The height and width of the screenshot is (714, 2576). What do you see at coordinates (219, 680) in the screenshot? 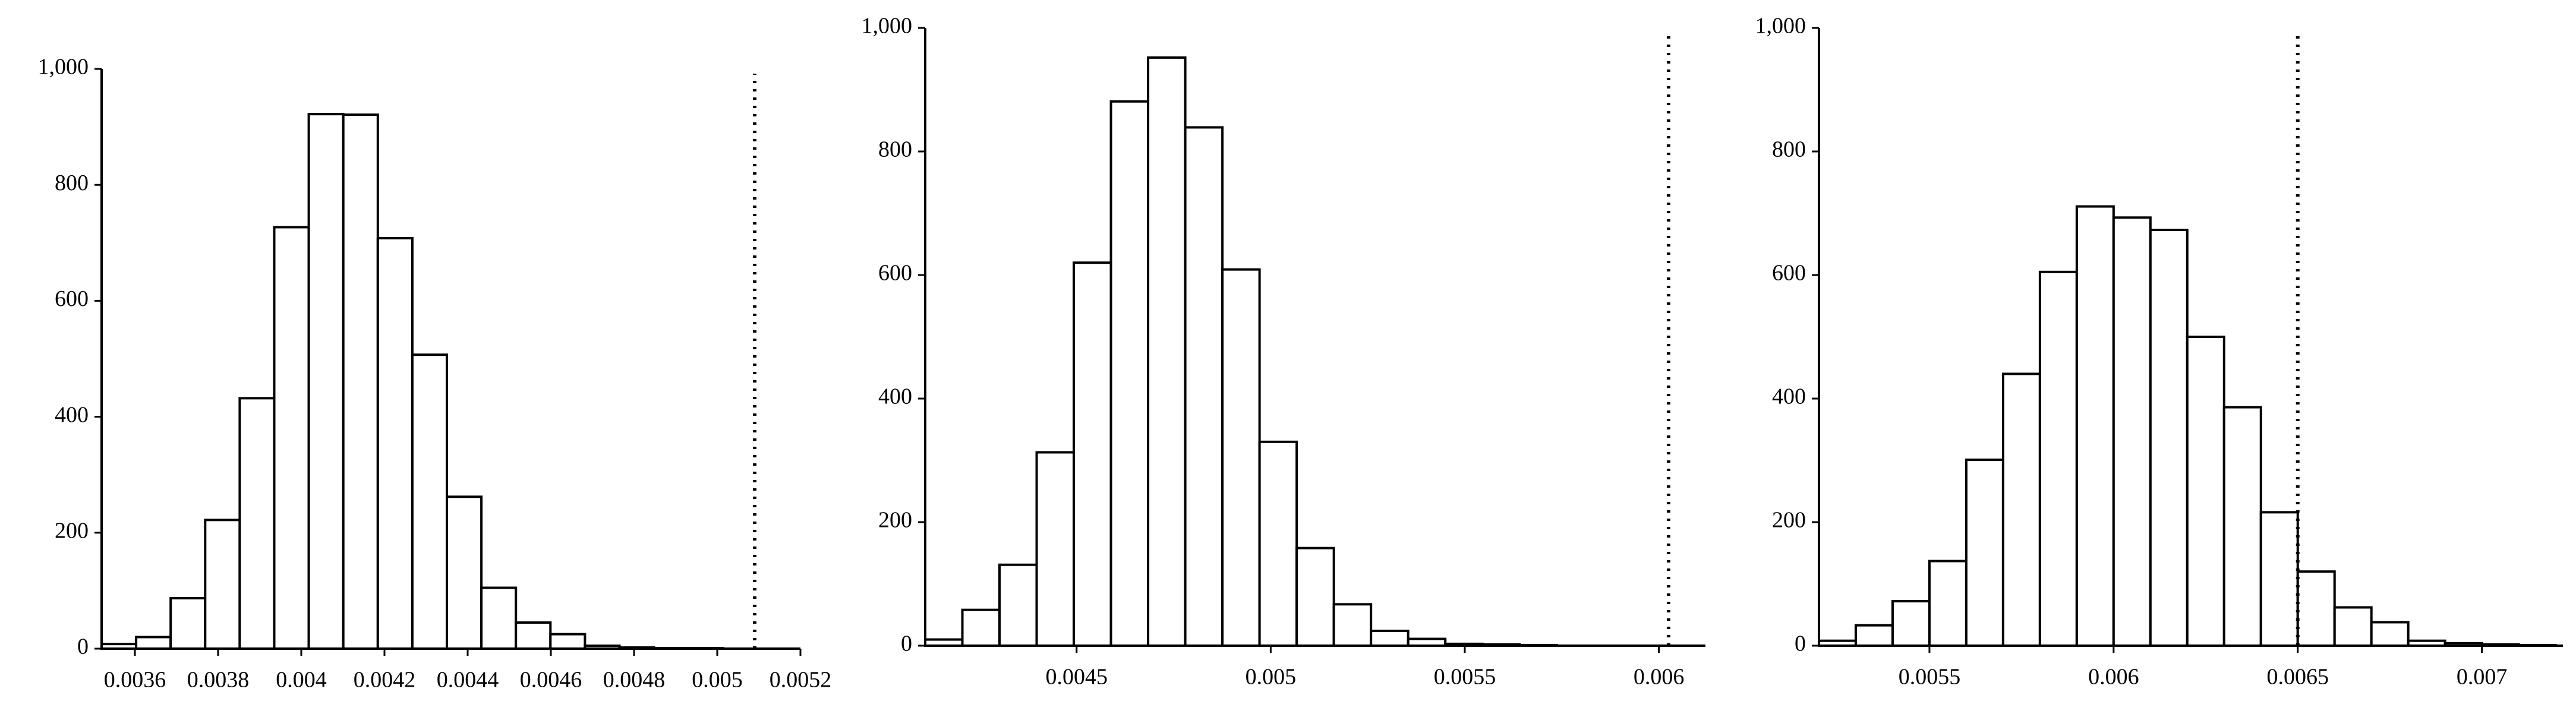
I see `x-tick-label: 0.0038` at bounding box center [219, 680].